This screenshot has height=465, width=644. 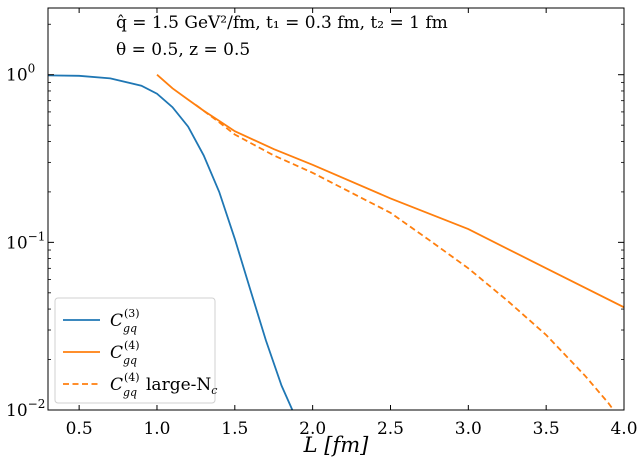 I want to click on annotation-line-2: θ = 0.5, z = 0.5, so click(x=183, y=50).